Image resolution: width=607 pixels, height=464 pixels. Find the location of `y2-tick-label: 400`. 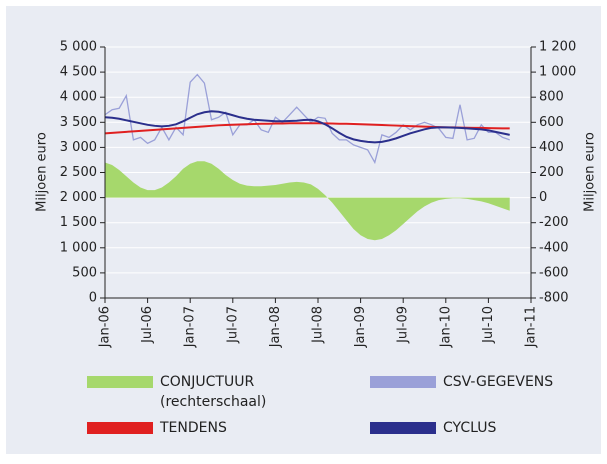

y2-tick-label: 400 is located at coordinates (551, 147).